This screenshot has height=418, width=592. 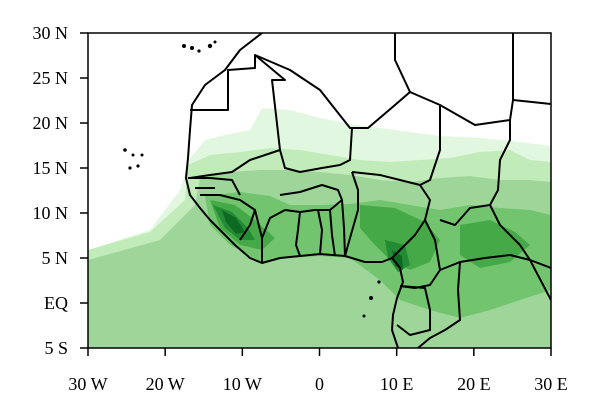 I want to click on y-tick-label: 20 N, so click(x=51, y=123).